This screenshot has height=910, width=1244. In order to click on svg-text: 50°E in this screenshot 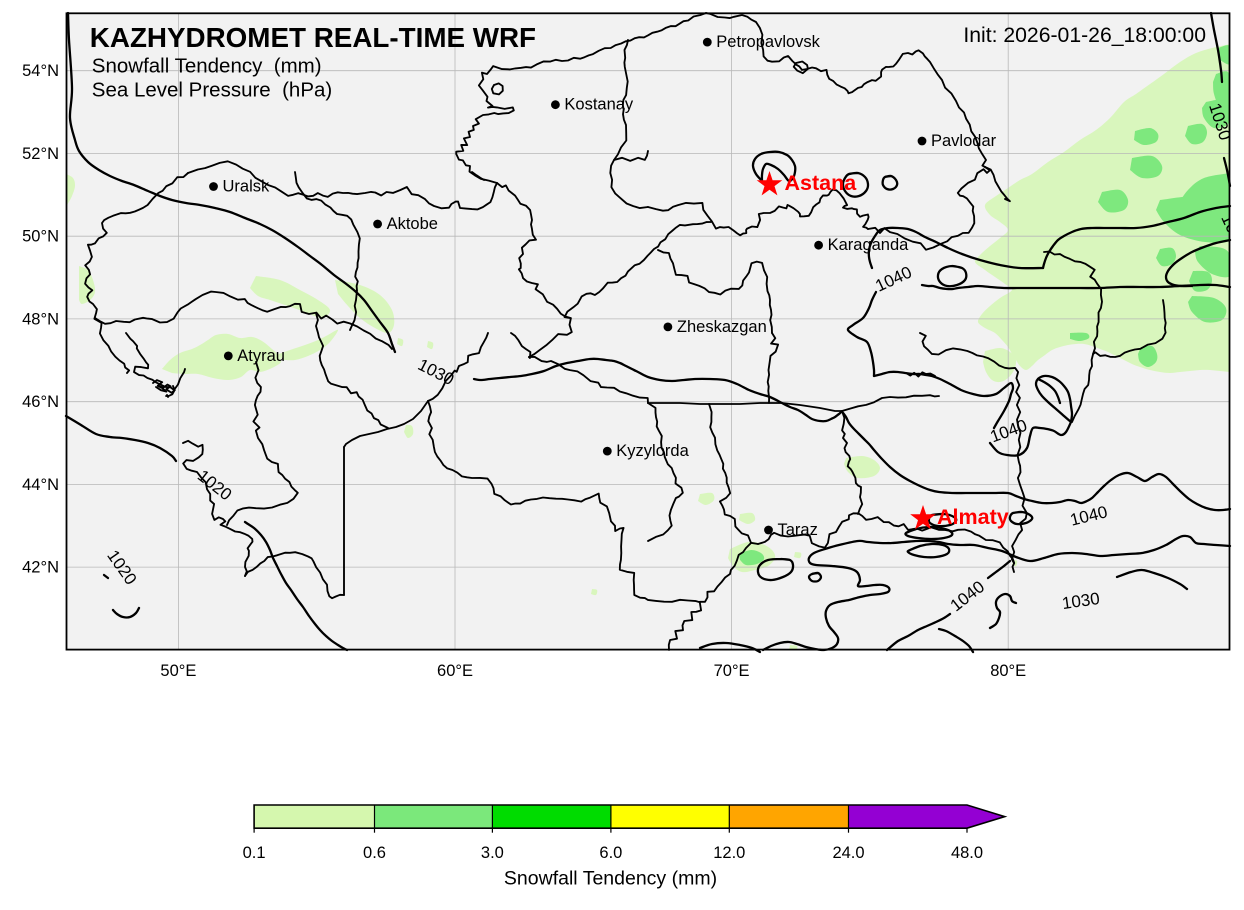, I will do `click(178, 671)`.